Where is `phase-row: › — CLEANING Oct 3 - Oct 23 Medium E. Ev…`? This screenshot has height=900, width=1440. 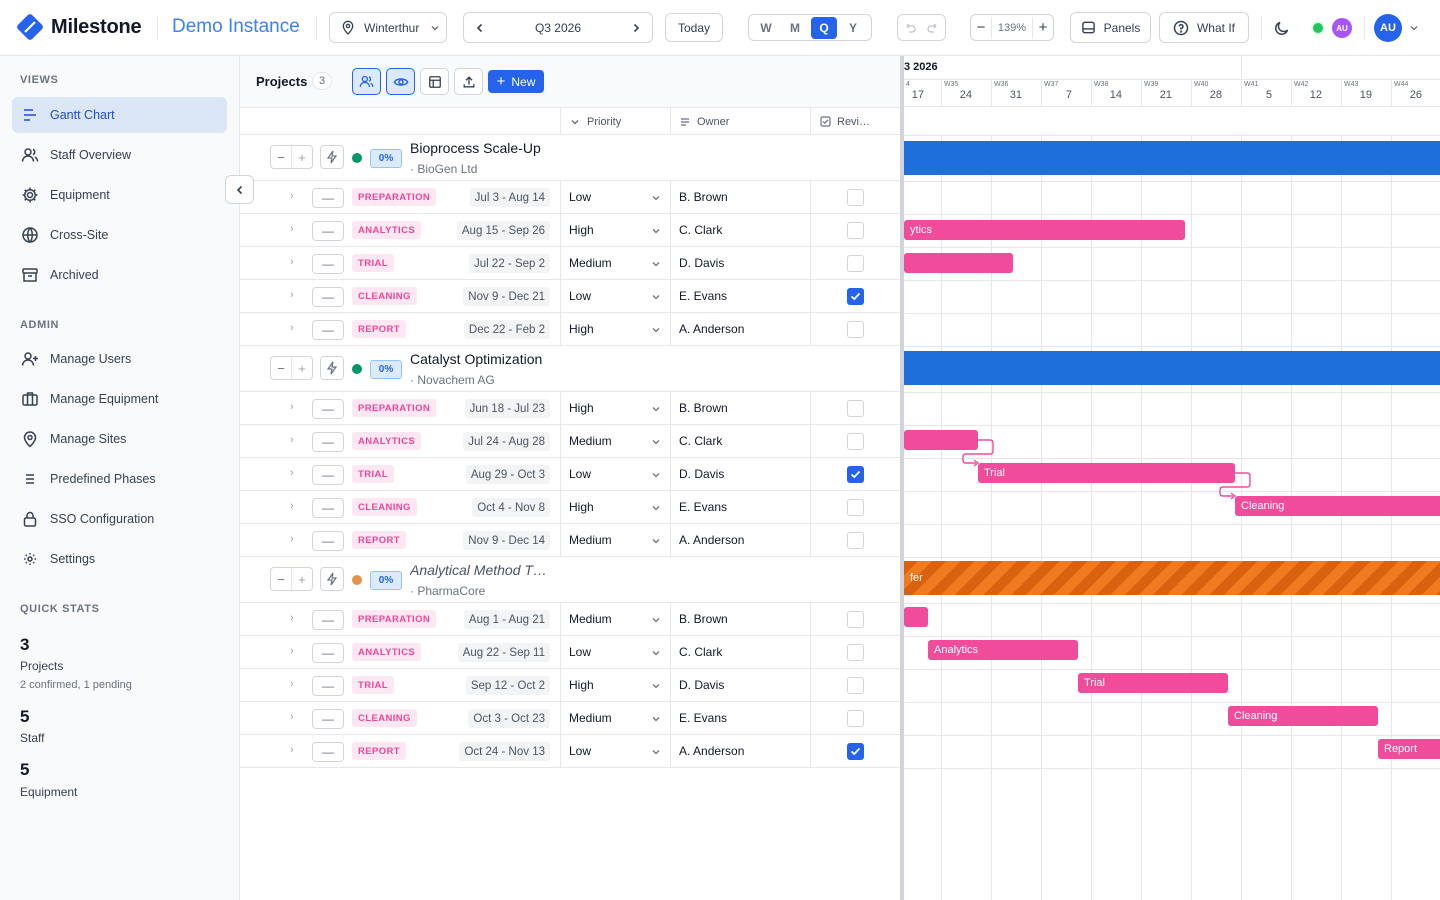
phase-row: › — CLEANING Oct 3 - Oct 23 Medium E. Ev… is located at coordinates (570, 718).